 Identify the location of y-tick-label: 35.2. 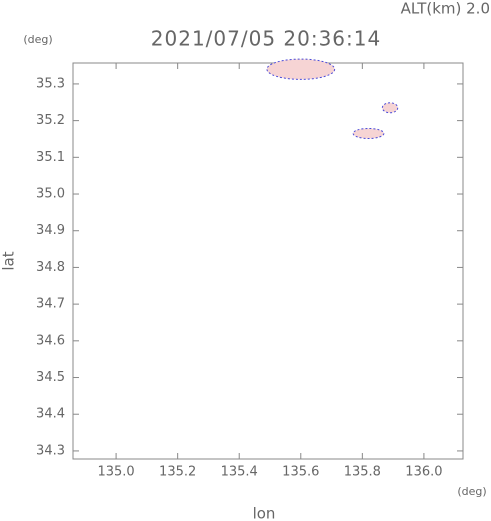
(50, 120).